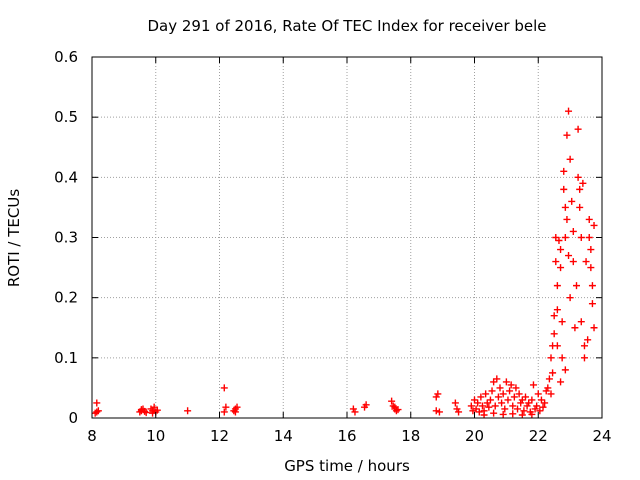 The width and height of the screenshot is (640, 480). What do you see at coordinates (66, 117) in the screenshot?
I see `y-tick-label: 0.5` at bounding box center [66, 117].